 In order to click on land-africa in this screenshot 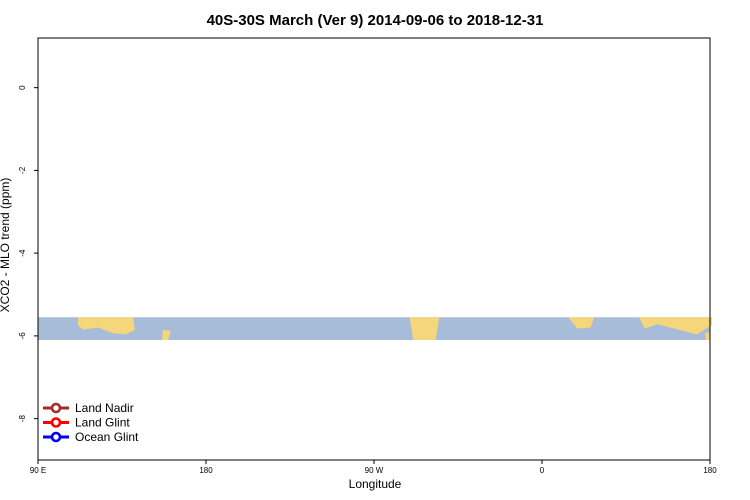, I will do `click(581, 323)`.